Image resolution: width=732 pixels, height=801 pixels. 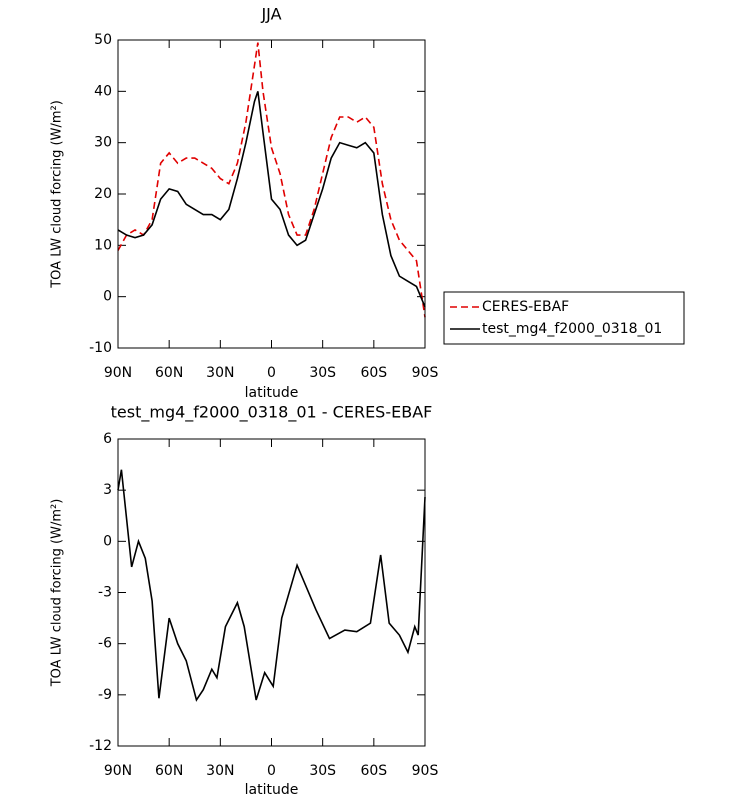 What do you see at coordinates (100, 746) in the screenshot?
I see `y-tick-label: -12` at bounding box center [100, 746].